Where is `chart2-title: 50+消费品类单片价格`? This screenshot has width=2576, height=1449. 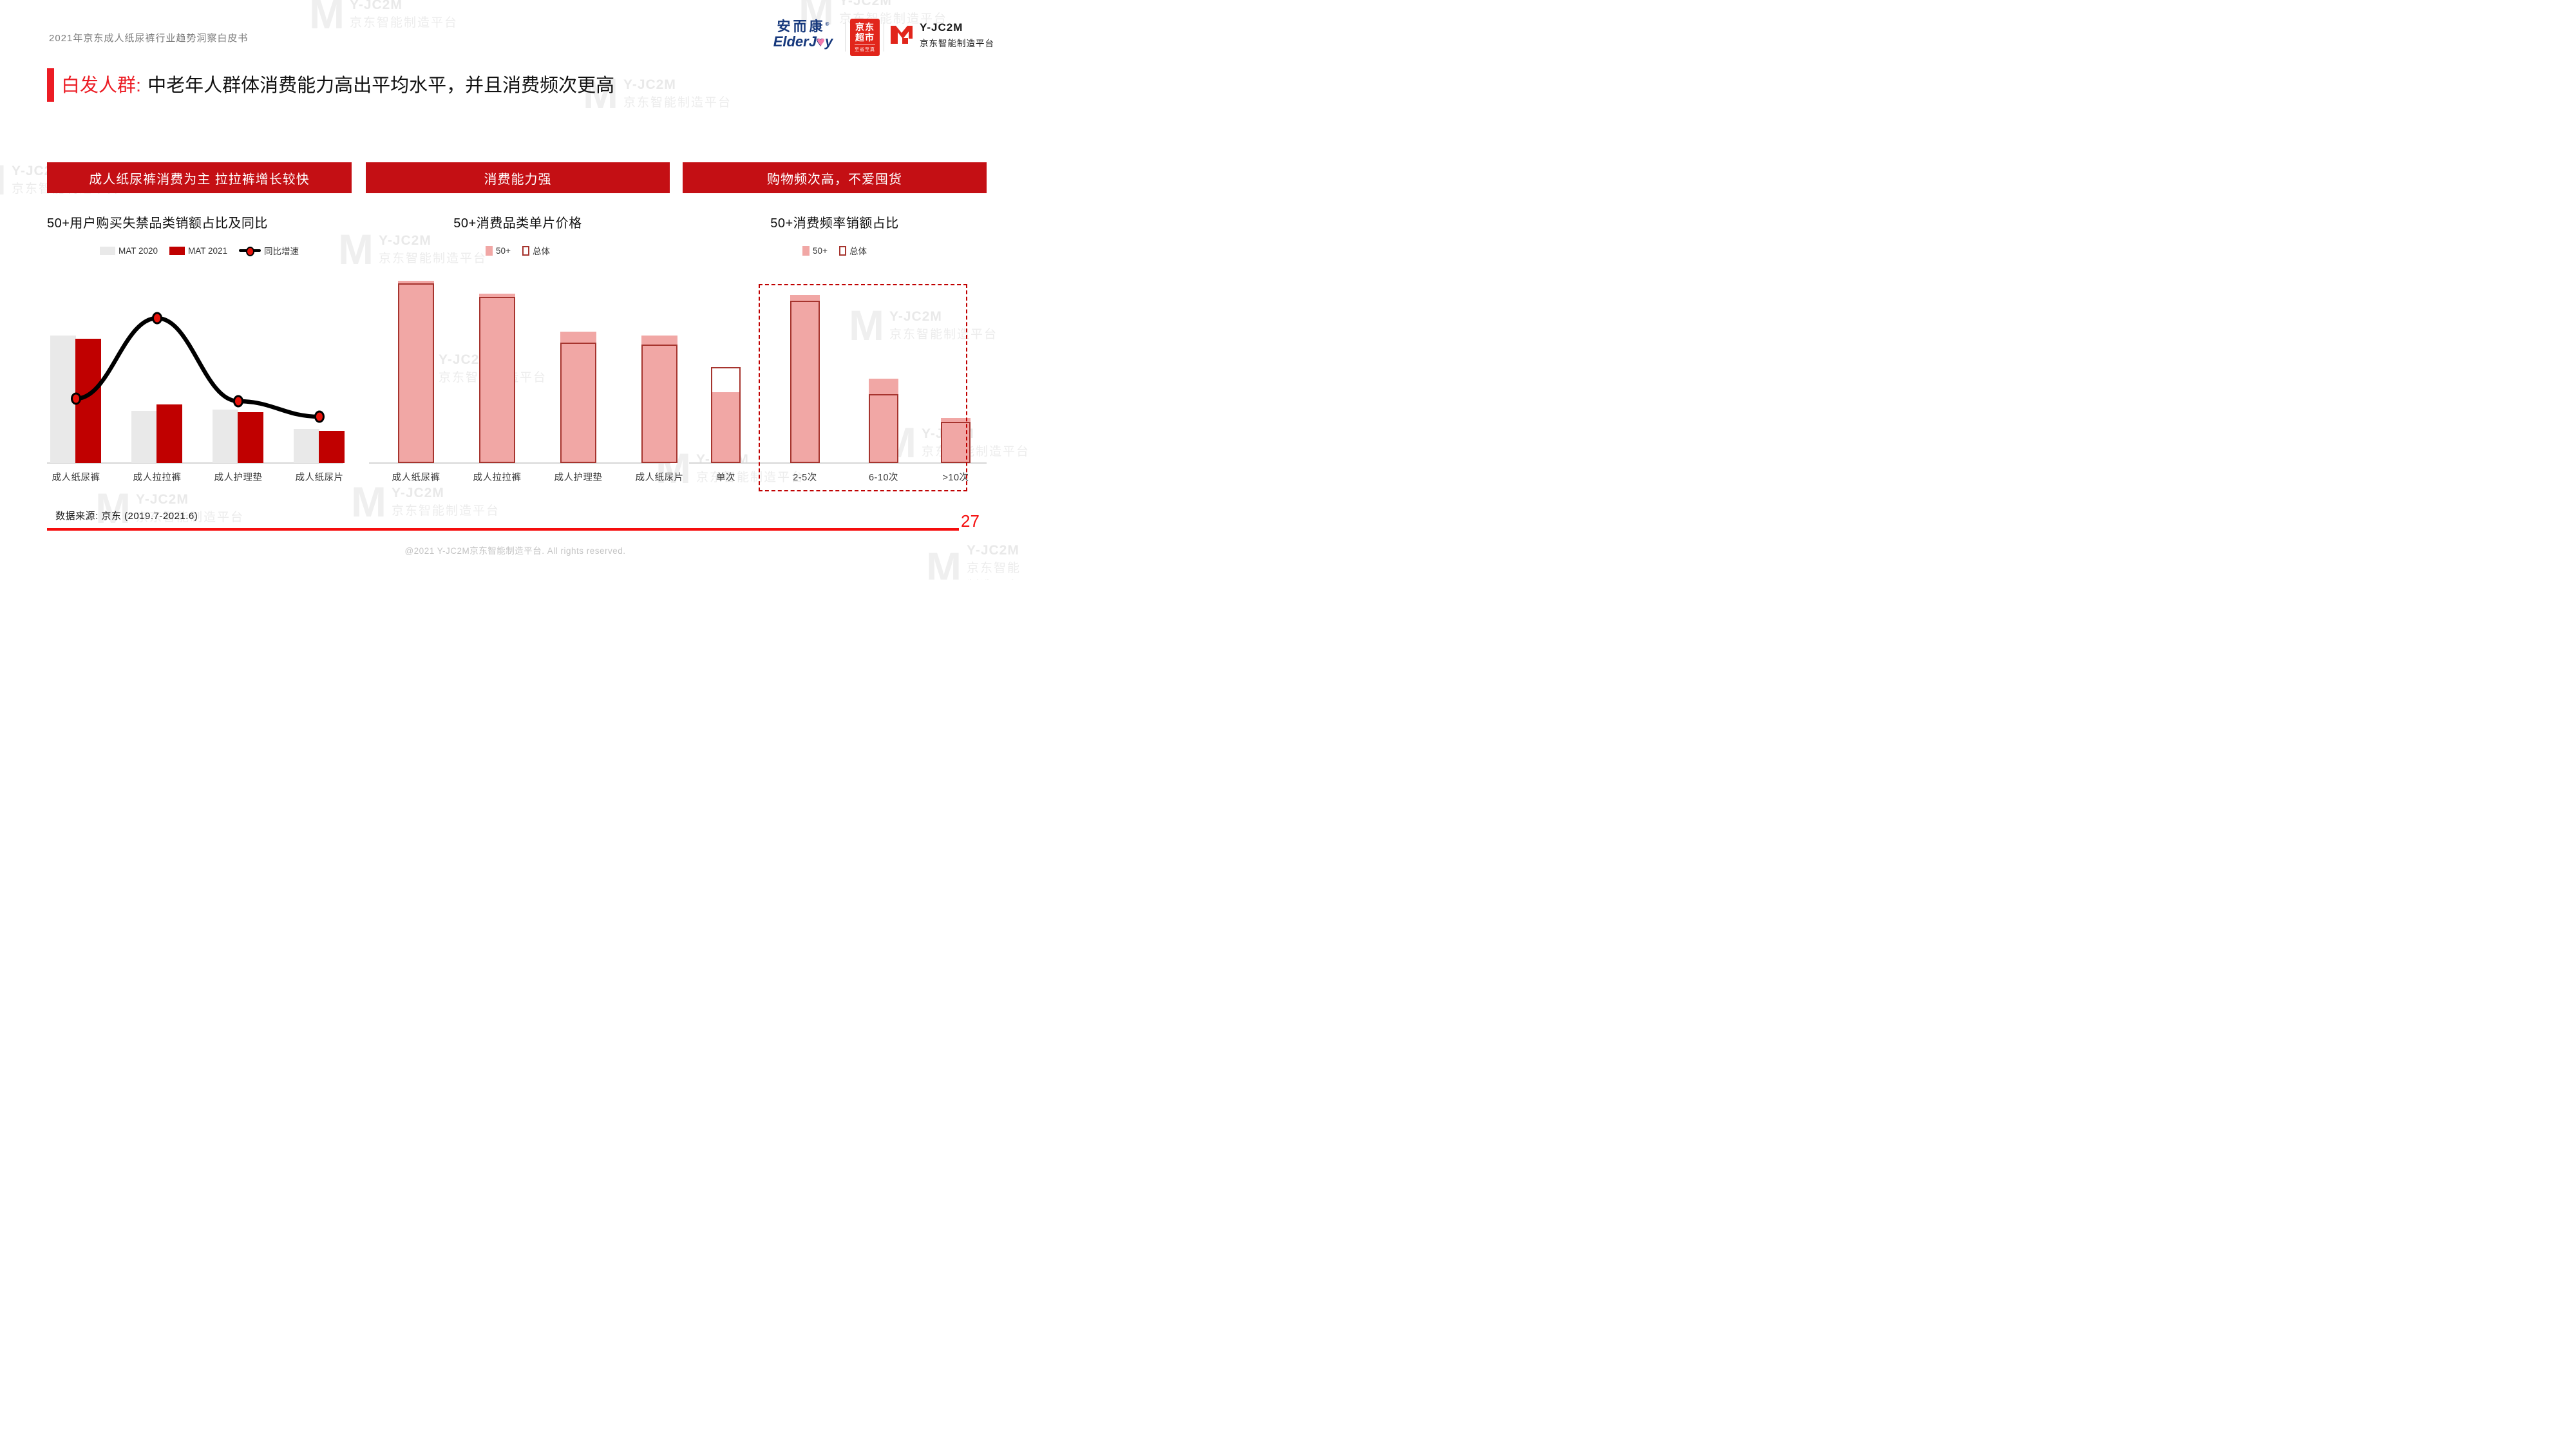 chart2-title: 50+消费品类单片价格 is located at coordinates (517, 224).